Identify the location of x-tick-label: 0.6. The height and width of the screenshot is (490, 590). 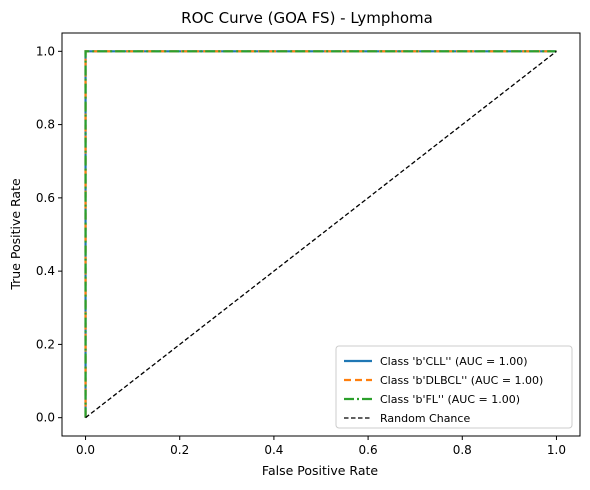
(368, 450).